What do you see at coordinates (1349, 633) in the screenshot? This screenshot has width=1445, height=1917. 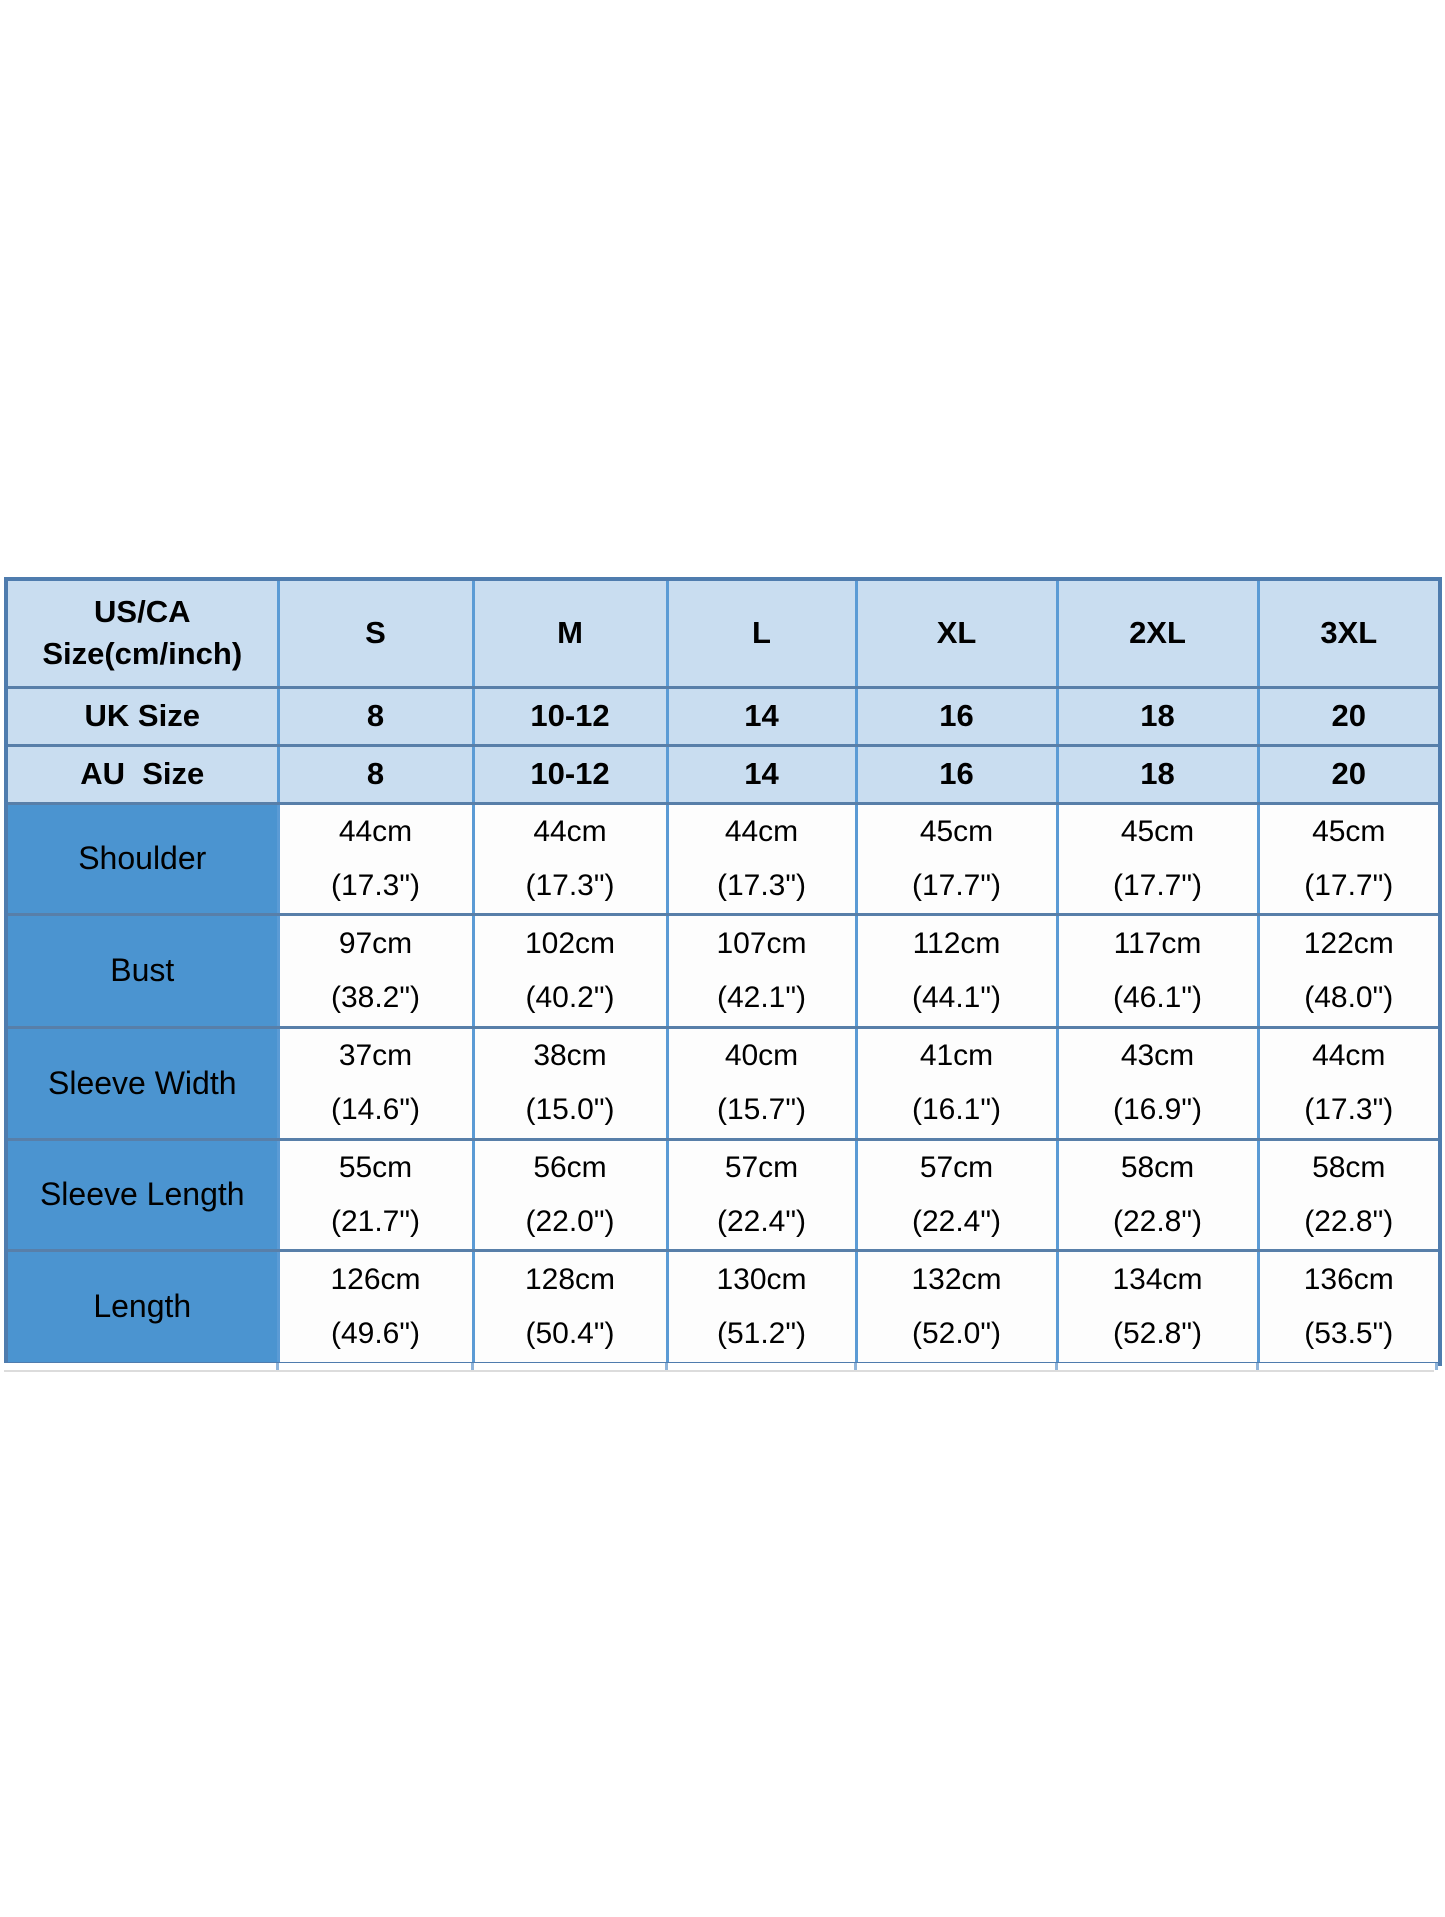 I see `col-header-3xl: 3XL` at bounding box center [1349, 633].